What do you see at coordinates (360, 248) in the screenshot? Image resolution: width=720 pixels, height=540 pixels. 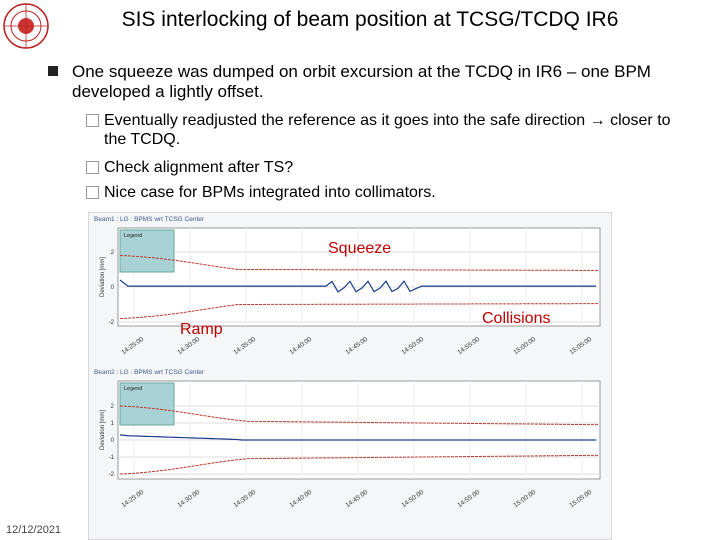 I see `annotation: Squeeze` at bounding box center [360, 248].